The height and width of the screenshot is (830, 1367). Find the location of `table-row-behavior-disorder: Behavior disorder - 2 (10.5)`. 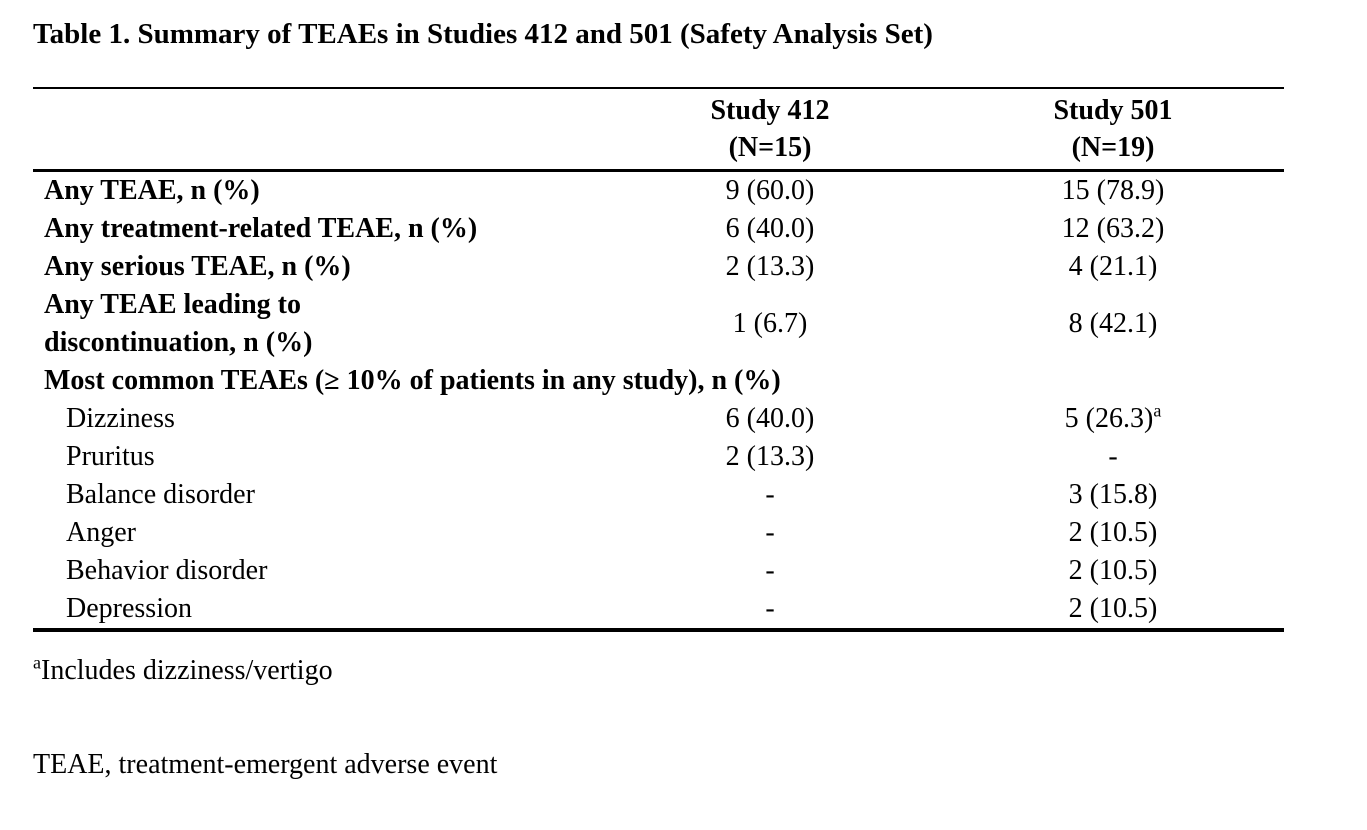

table-row-behavior-disorder: Behavior disorder - 2 (10.5) is located at coordinates (658, 571).